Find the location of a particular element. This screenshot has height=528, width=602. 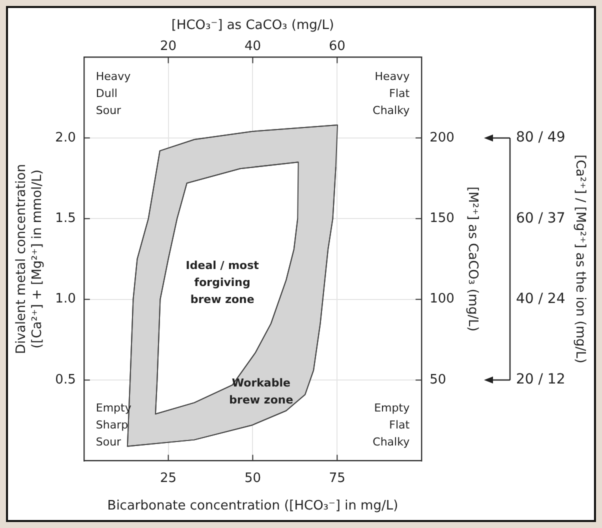

y2-tick-label: 150 is located at coordinates (442, 218).